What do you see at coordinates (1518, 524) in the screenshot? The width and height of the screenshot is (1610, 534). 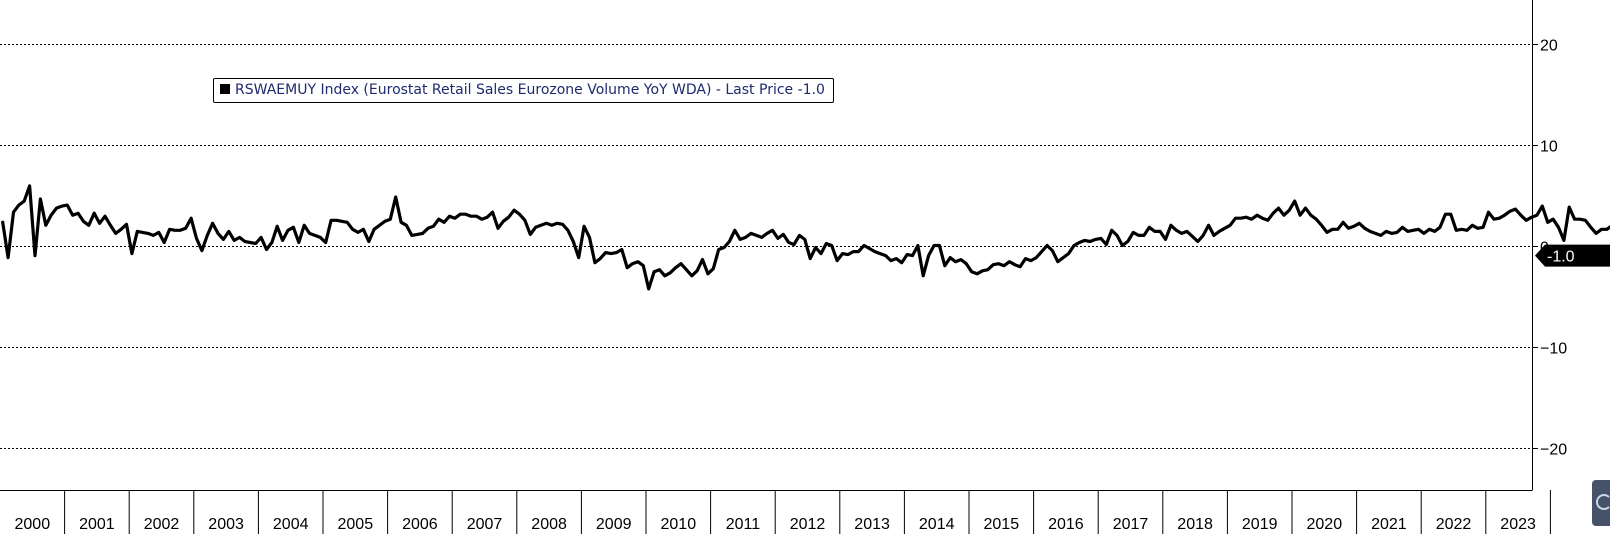 I see `x-tick-label: 2023` at bounding box center [1518, 524].